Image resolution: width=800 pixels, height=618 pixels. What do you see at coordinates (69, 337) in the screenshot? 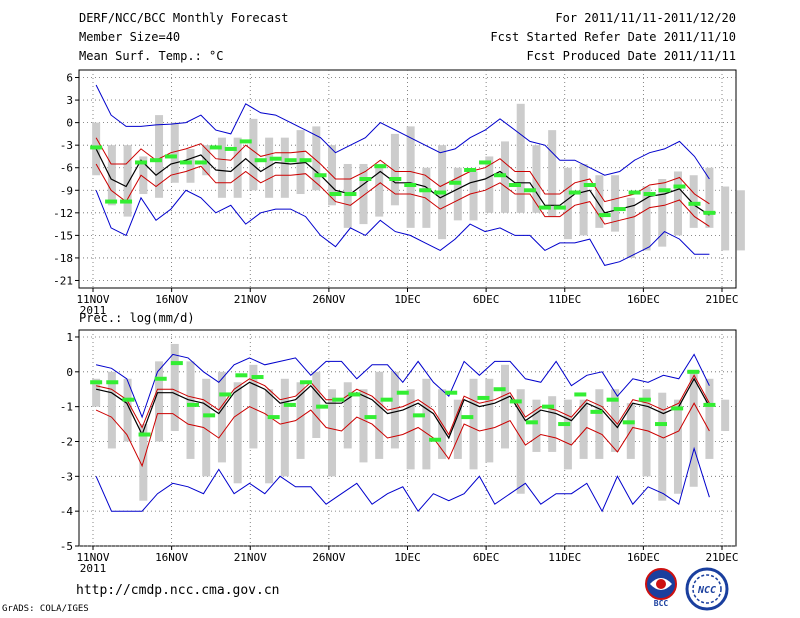
I see `y-tick-label: 1` at bounding box center [69, 337].